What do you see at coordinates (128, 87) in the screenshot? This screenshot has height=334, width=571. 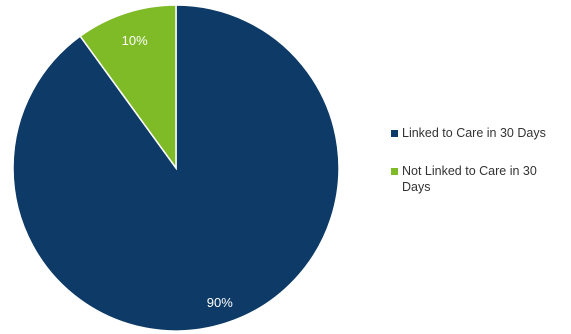 I see `pie-slice-not-linked` at bounding box center [128, 87].